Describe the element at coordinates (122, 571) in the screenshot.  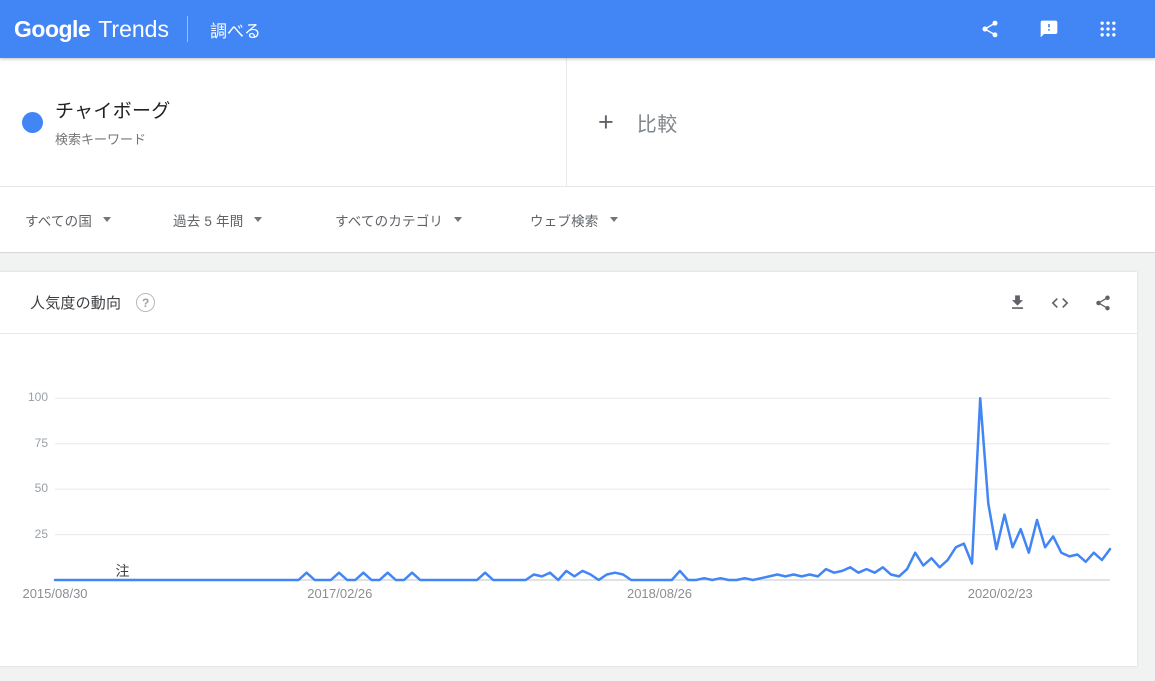
I see `chart-note-marker: 注` at that location.